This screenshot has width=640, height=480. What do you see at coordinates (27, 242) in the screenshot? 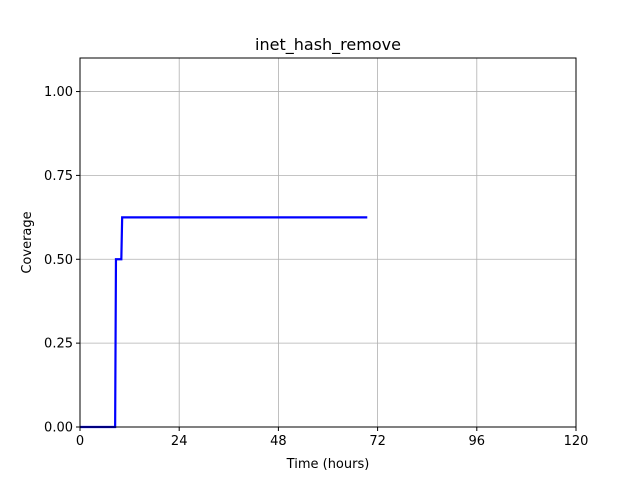
I see `y-axis-label: Coverage` at bounding box center [27, 242].